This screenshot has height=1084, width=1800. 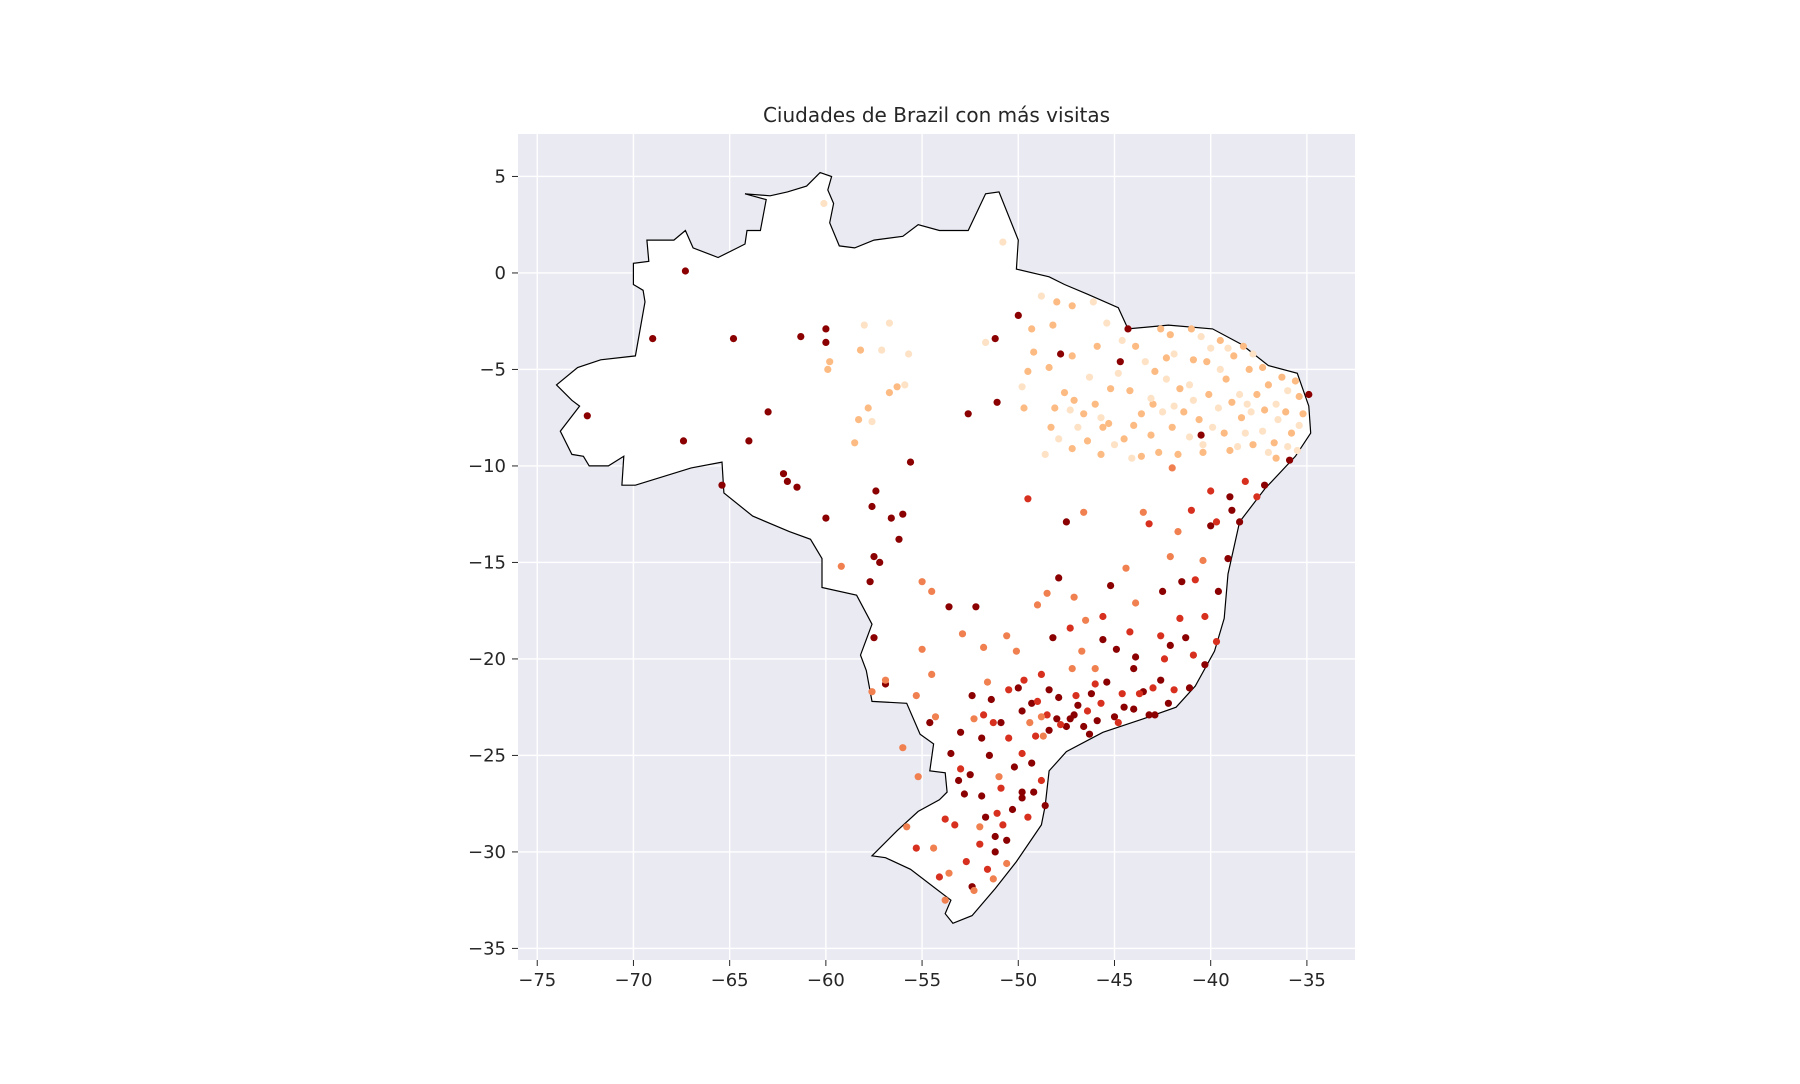 What do you see at coordinates (500, 176) in the screenshot?
I see `y-tick-label: 5` at bounding box center [500, 176].